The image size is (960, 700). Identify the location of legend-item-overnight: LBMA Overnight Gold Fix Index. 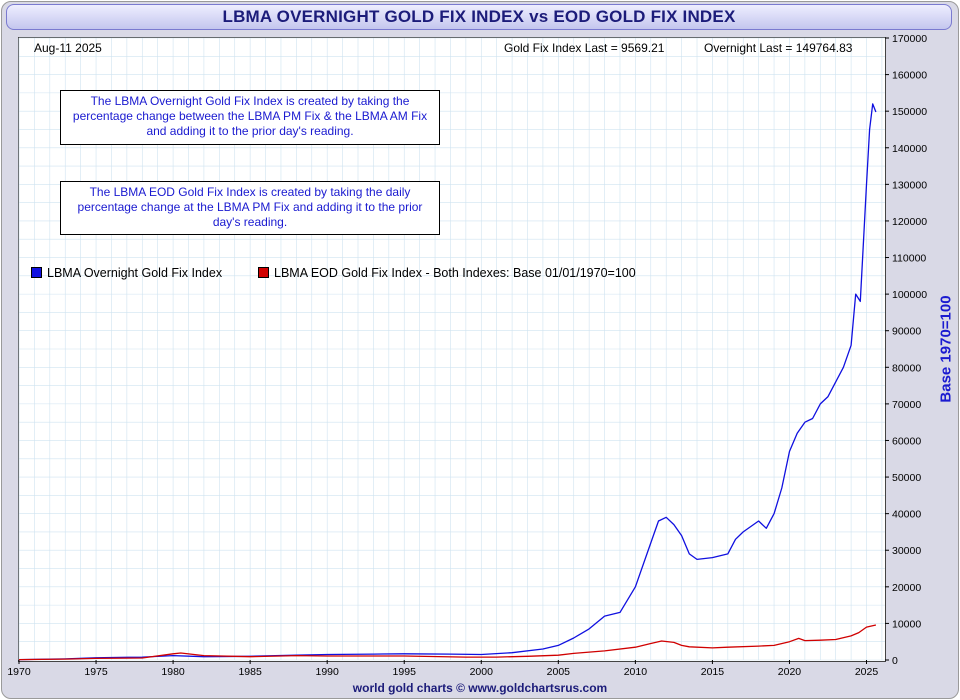
(126, 273).